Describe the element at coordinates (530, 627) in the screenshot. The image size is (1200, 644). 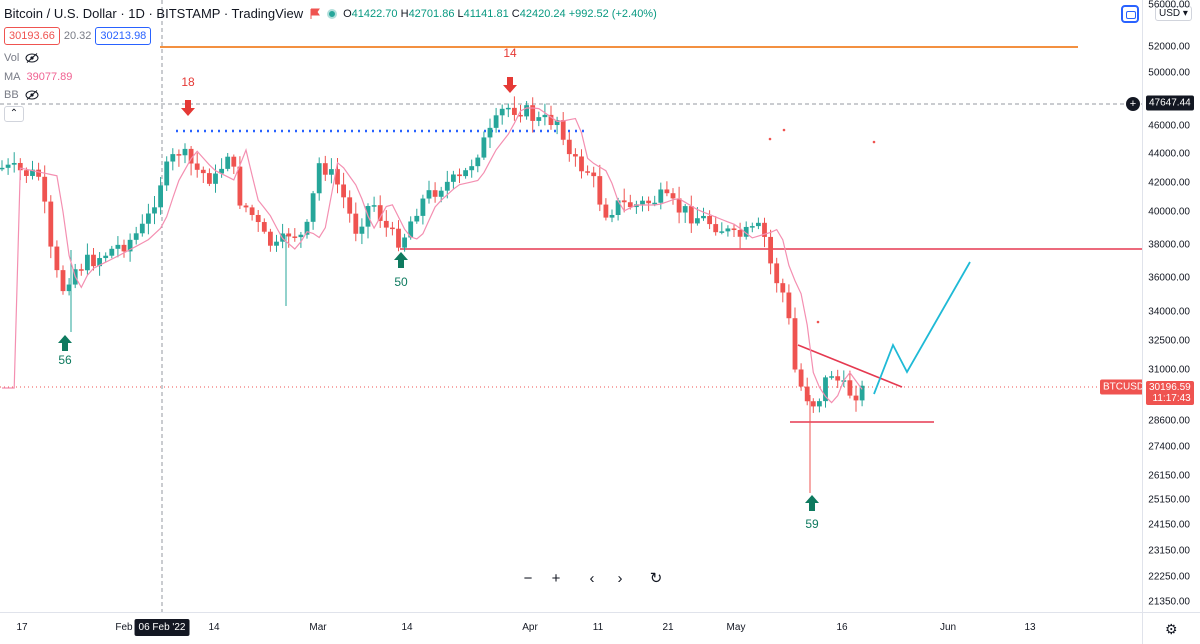
I see `time-axis-label: Apr` at that location.